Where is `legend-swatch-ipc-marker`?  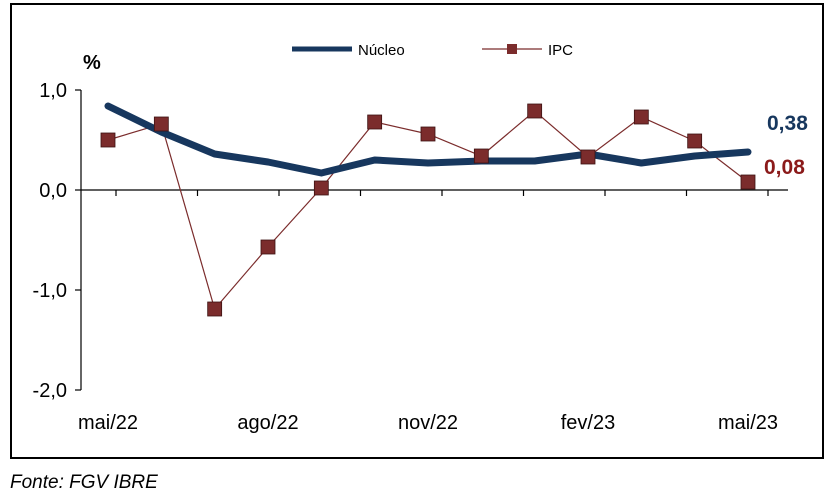 legend-swatch-ipc-marker is located at coordinates (512, 49).